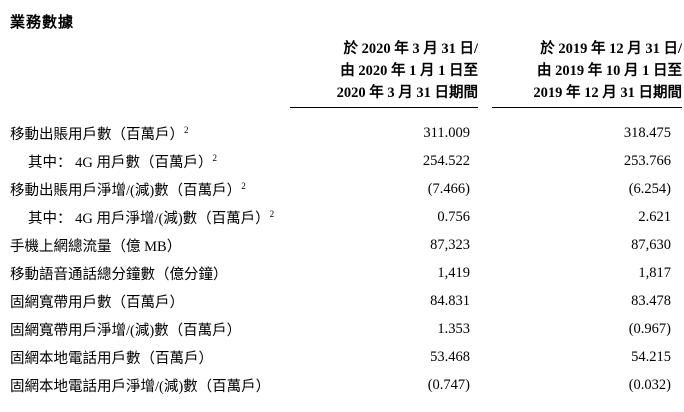 The width and height of the screenshot is (684, 412). I want to click on row-label-text: 固網寬帶用戶數（百萬戶）, so click(97, 302).